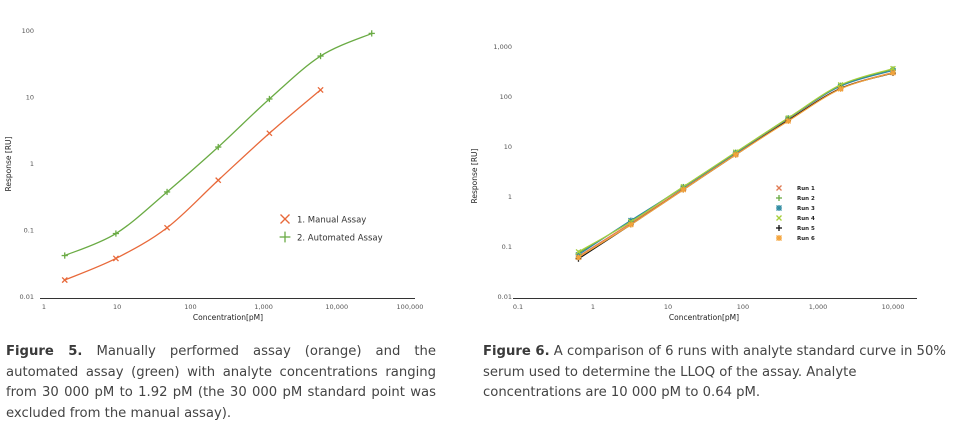 The height and width of the screenshot is (436, 969). What do you see at coordinates (502, 47) in the screenshot?
I see `y-tick-label: 1,000` at bounding box center [502, 47].